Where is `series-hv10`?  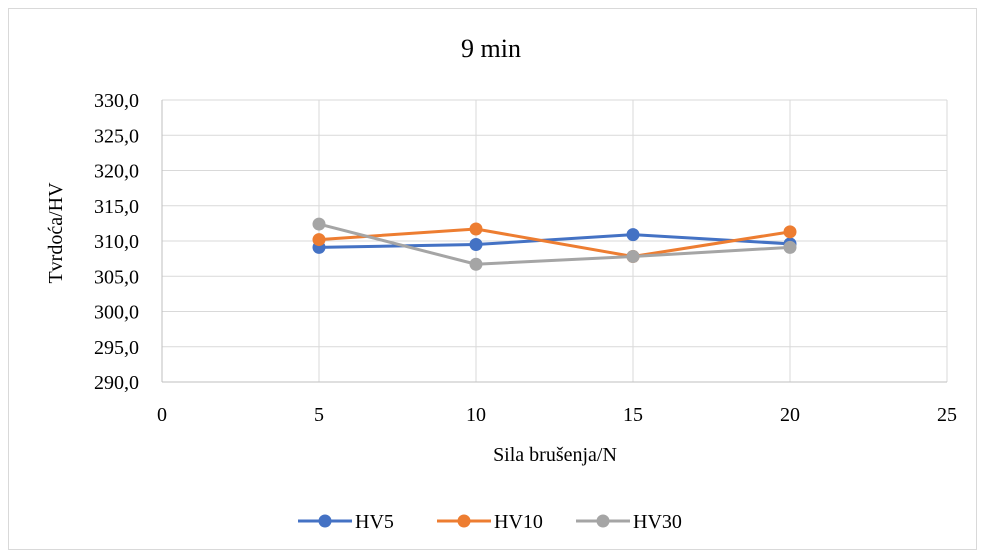
series-hv10 is located at coordinates (554, 243).